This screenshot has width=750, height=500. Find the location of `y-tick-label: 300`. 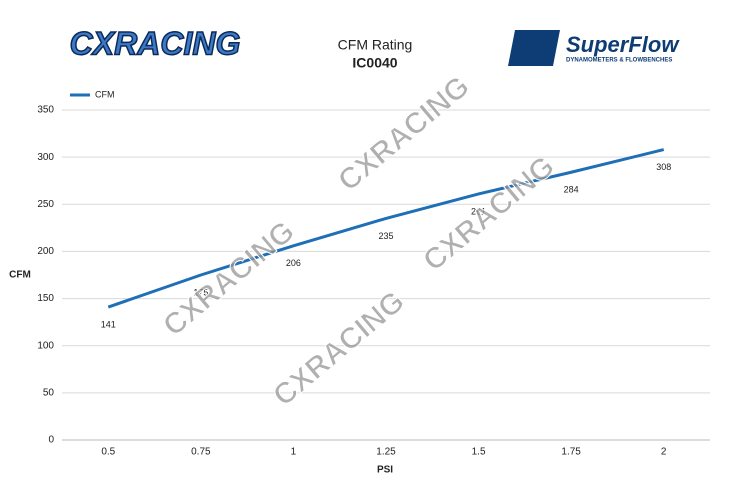

y-tick-label: 300 is located at coordinates (45, 157).